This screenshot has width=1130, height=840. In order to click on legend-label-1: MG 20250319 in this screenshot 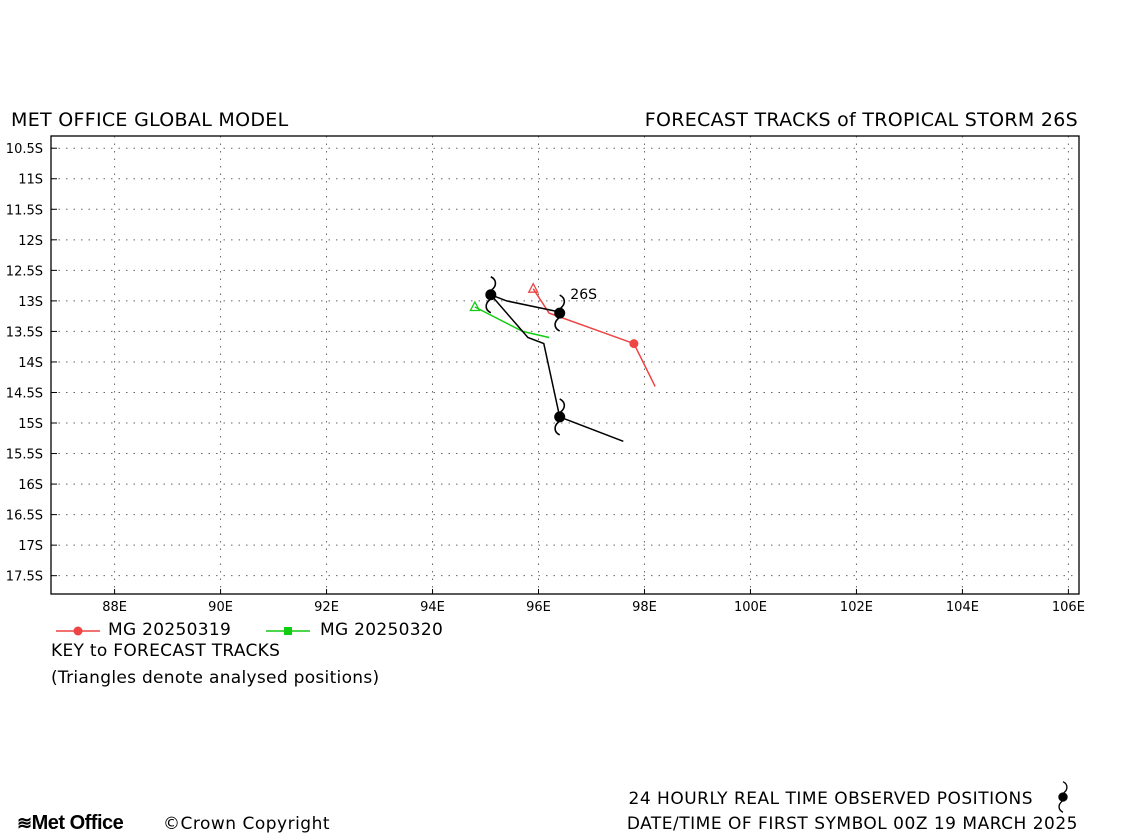, I will do `click(170, 630)`.